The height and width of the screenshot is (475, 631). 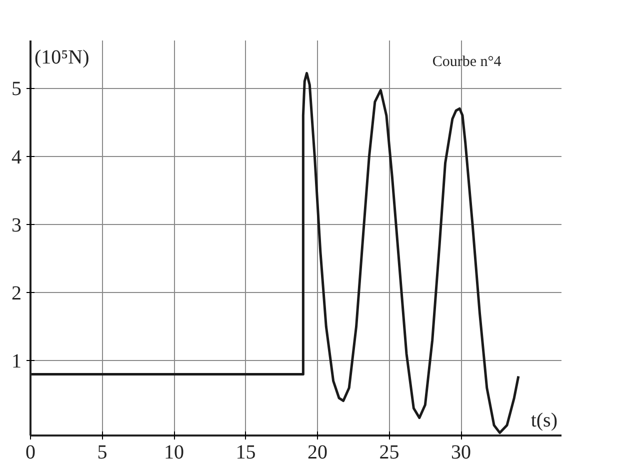 What do you see at coordinates (389, 453) in the screenshot?
I see `x-tick-label: 25` at bounding box center [389, 453].